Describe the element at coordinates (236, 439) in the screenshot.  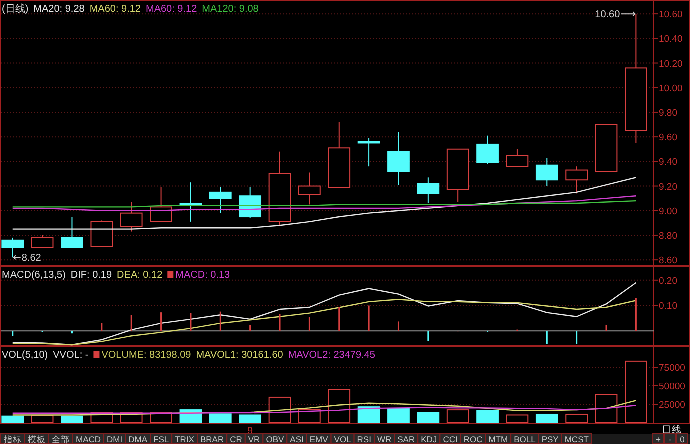
I see `text: CR` at that location.